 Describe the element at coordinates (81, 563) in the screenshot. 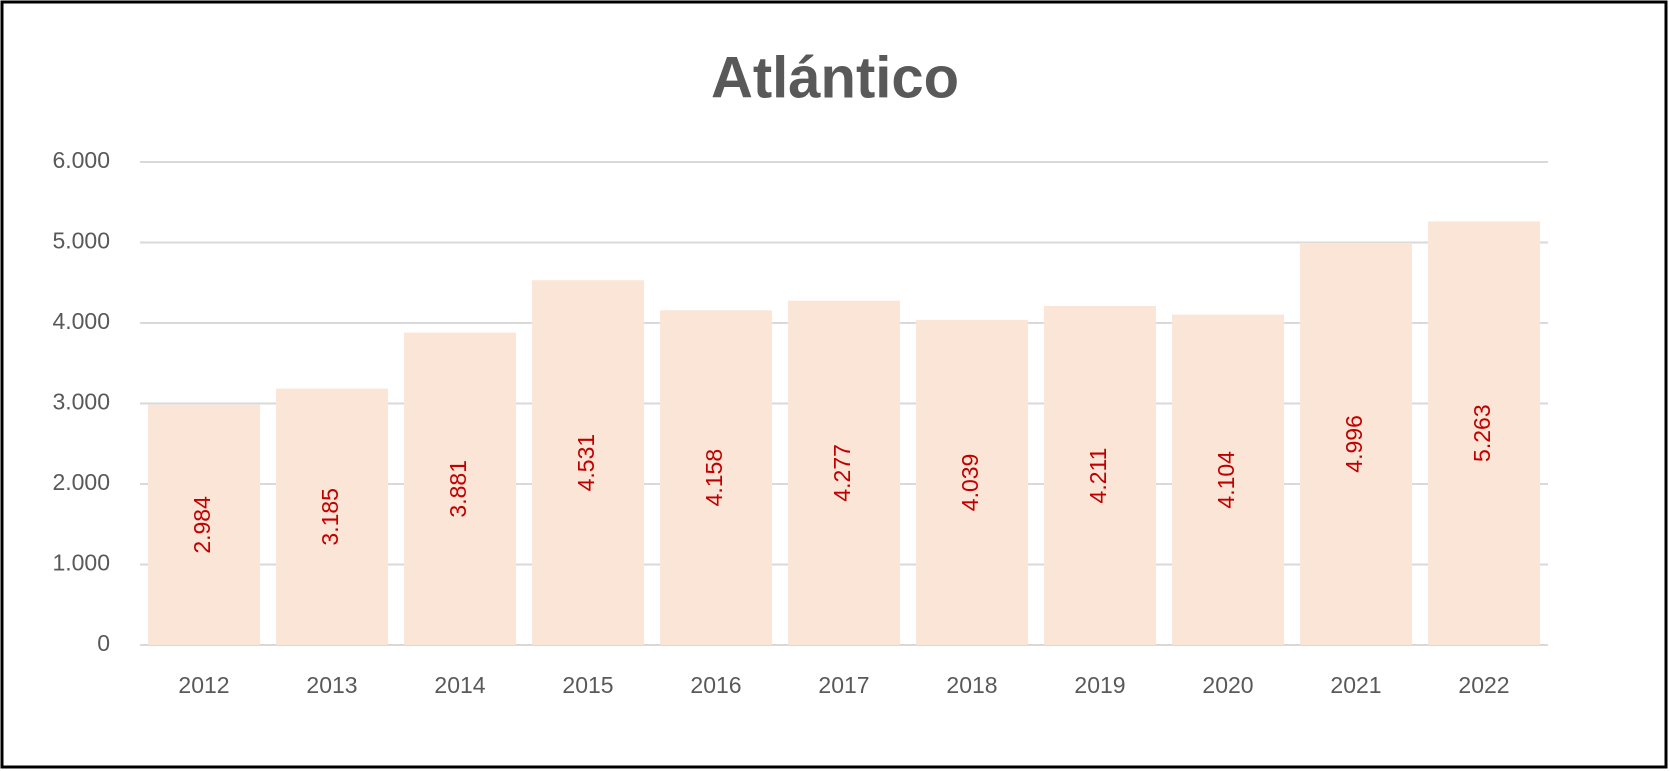

I see `y-tick-label: 1.000` at that location.